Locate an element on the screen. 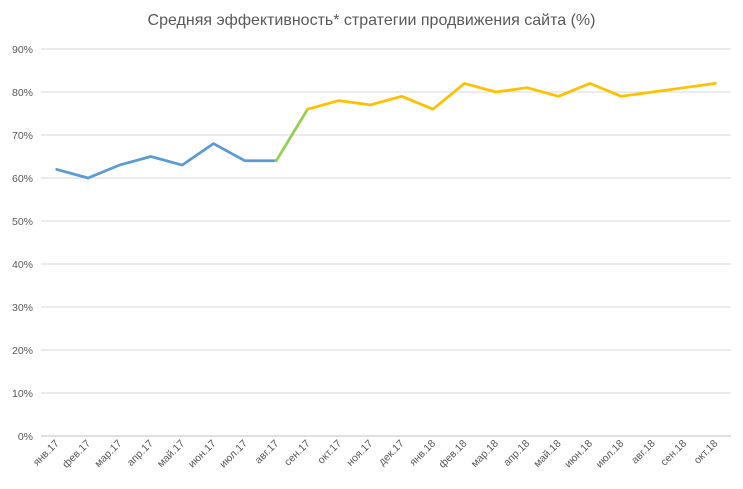  x-tick-label: июл.18 is located at coordinates (610, 454).